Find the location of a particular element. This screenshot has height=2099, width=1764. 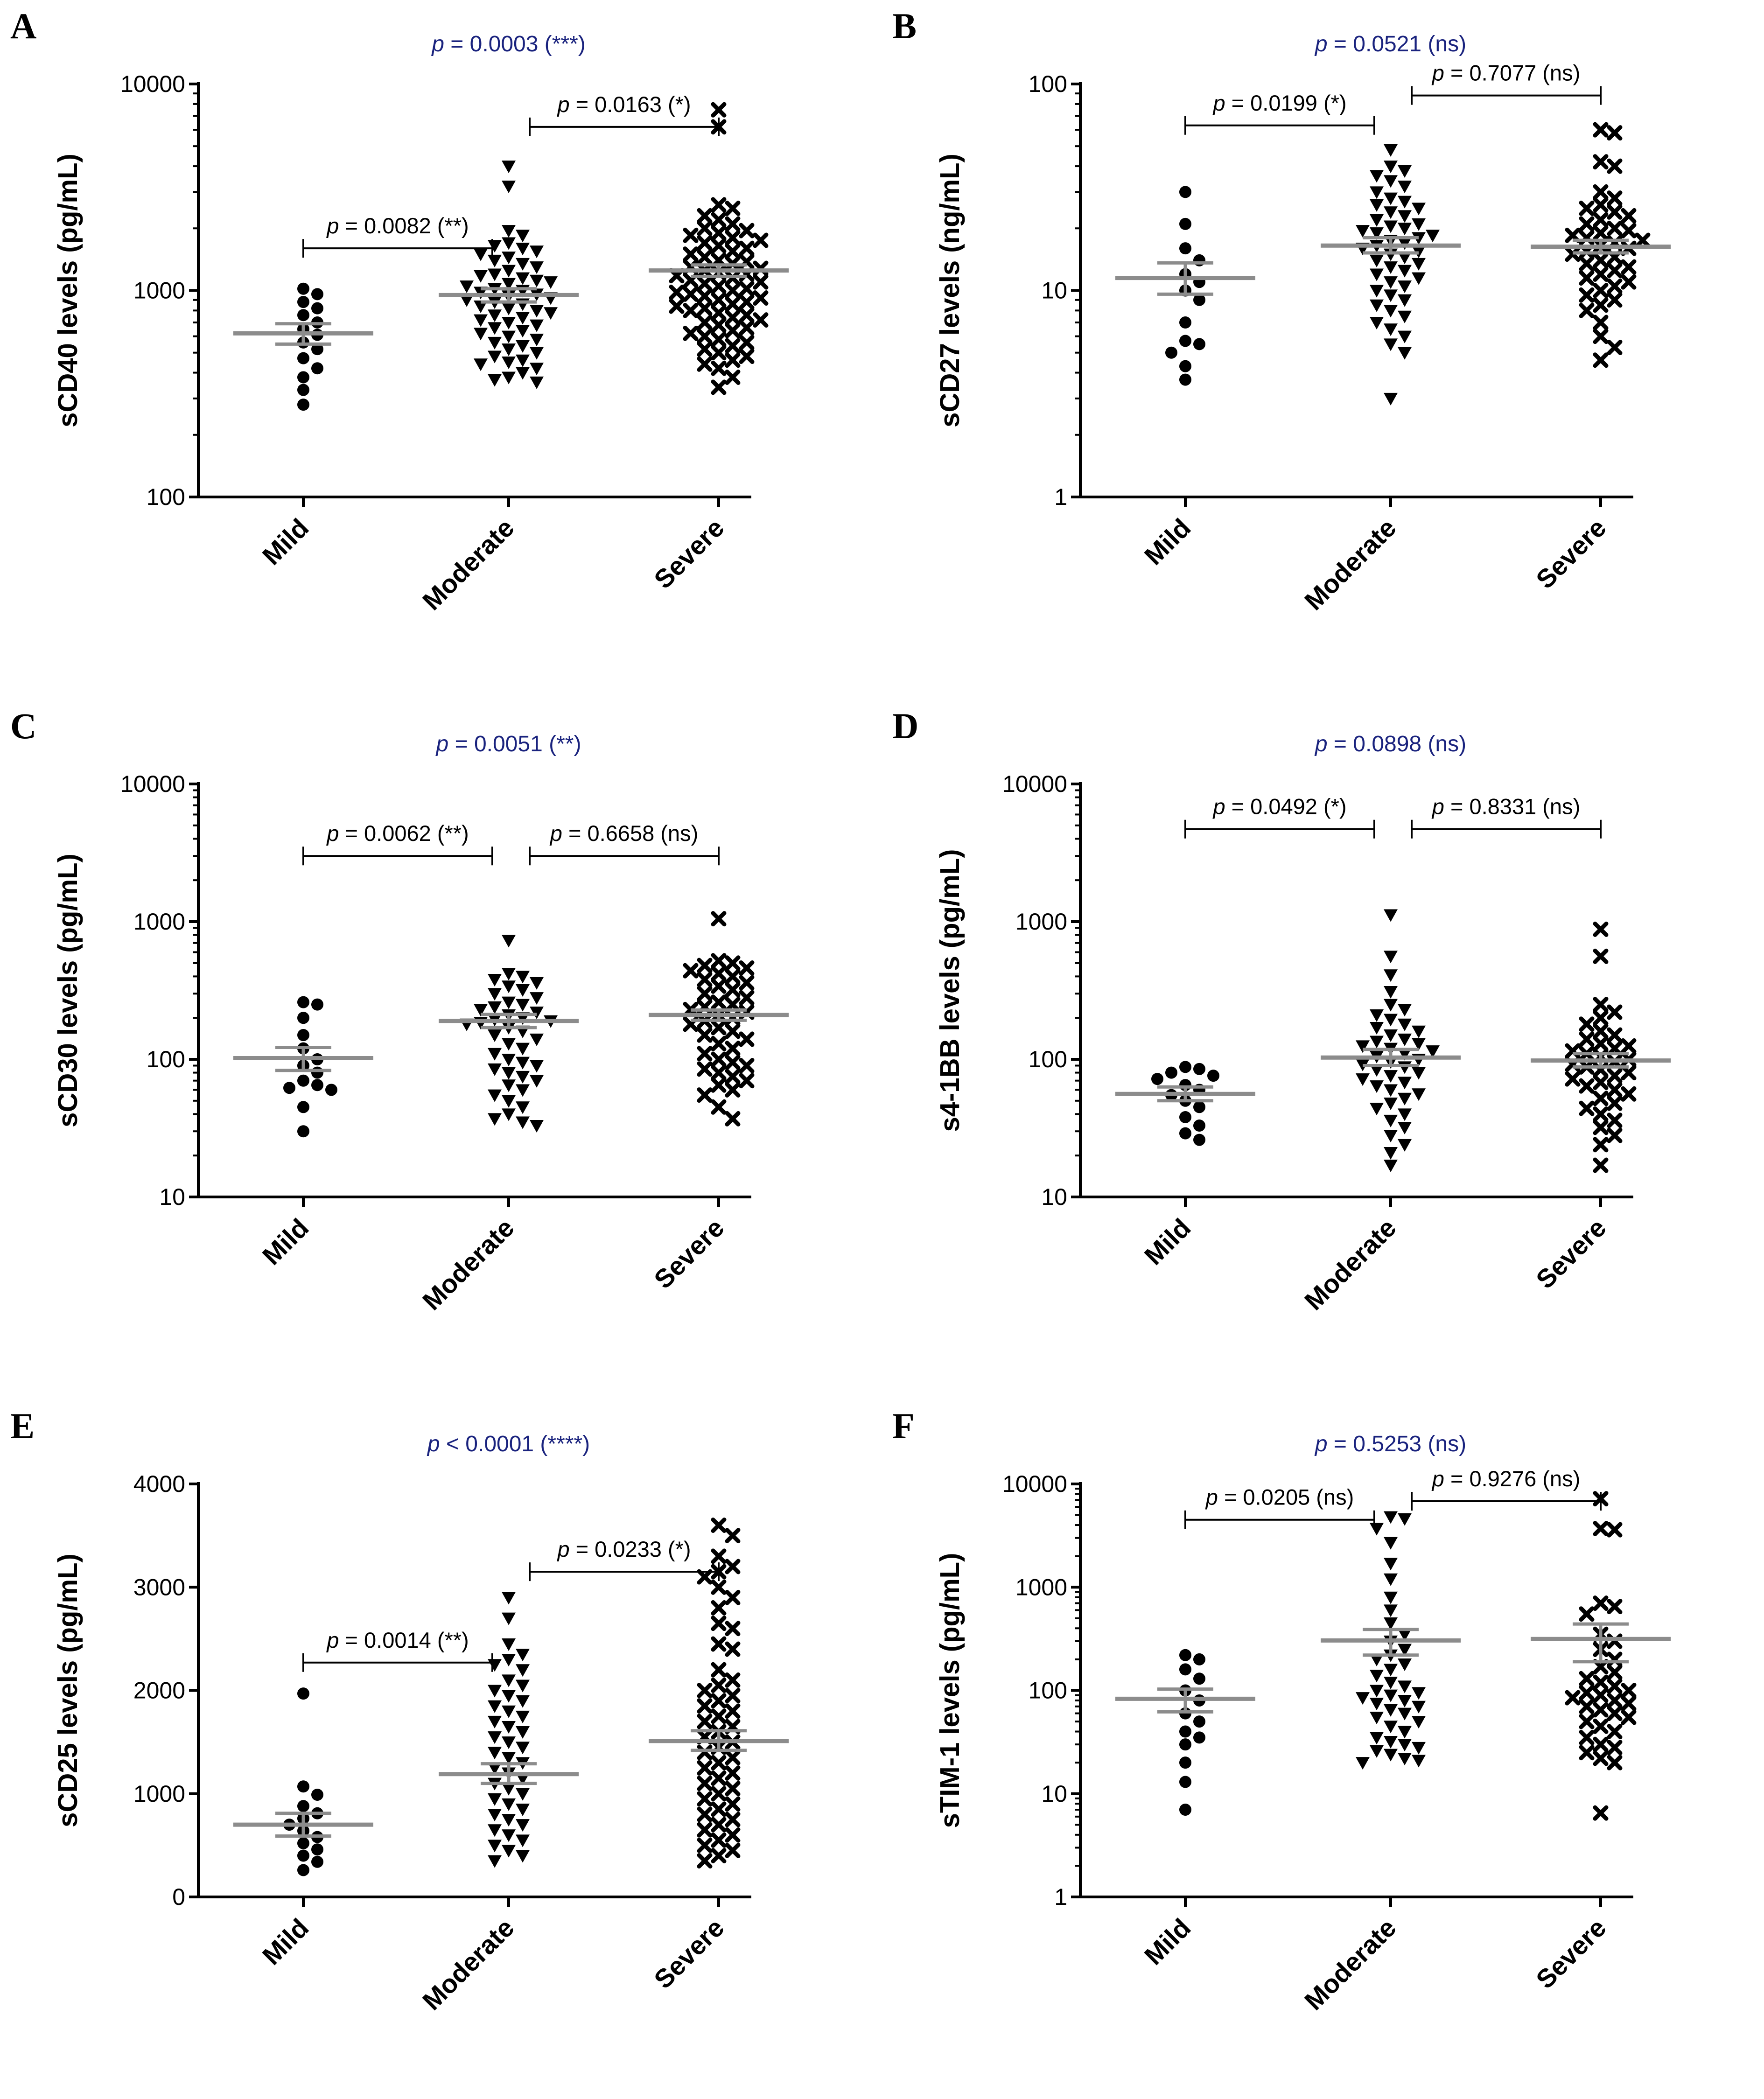

p-value-text: = 0.0492 (*) is located at coordinates (1286, 807).